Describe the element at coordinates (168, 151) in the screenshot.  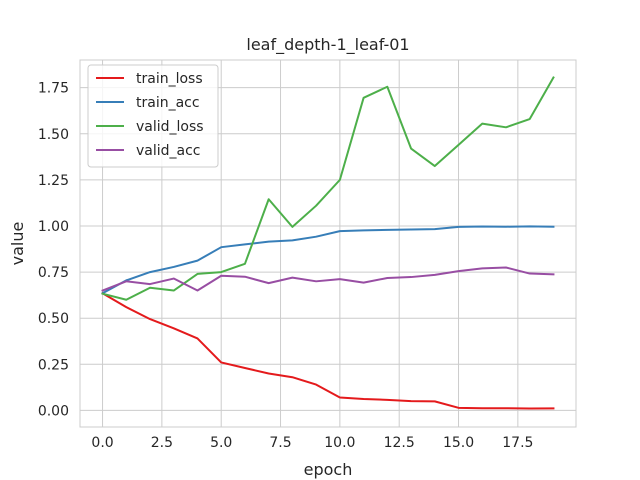
I see `legend-label: valid_acc` at that location.